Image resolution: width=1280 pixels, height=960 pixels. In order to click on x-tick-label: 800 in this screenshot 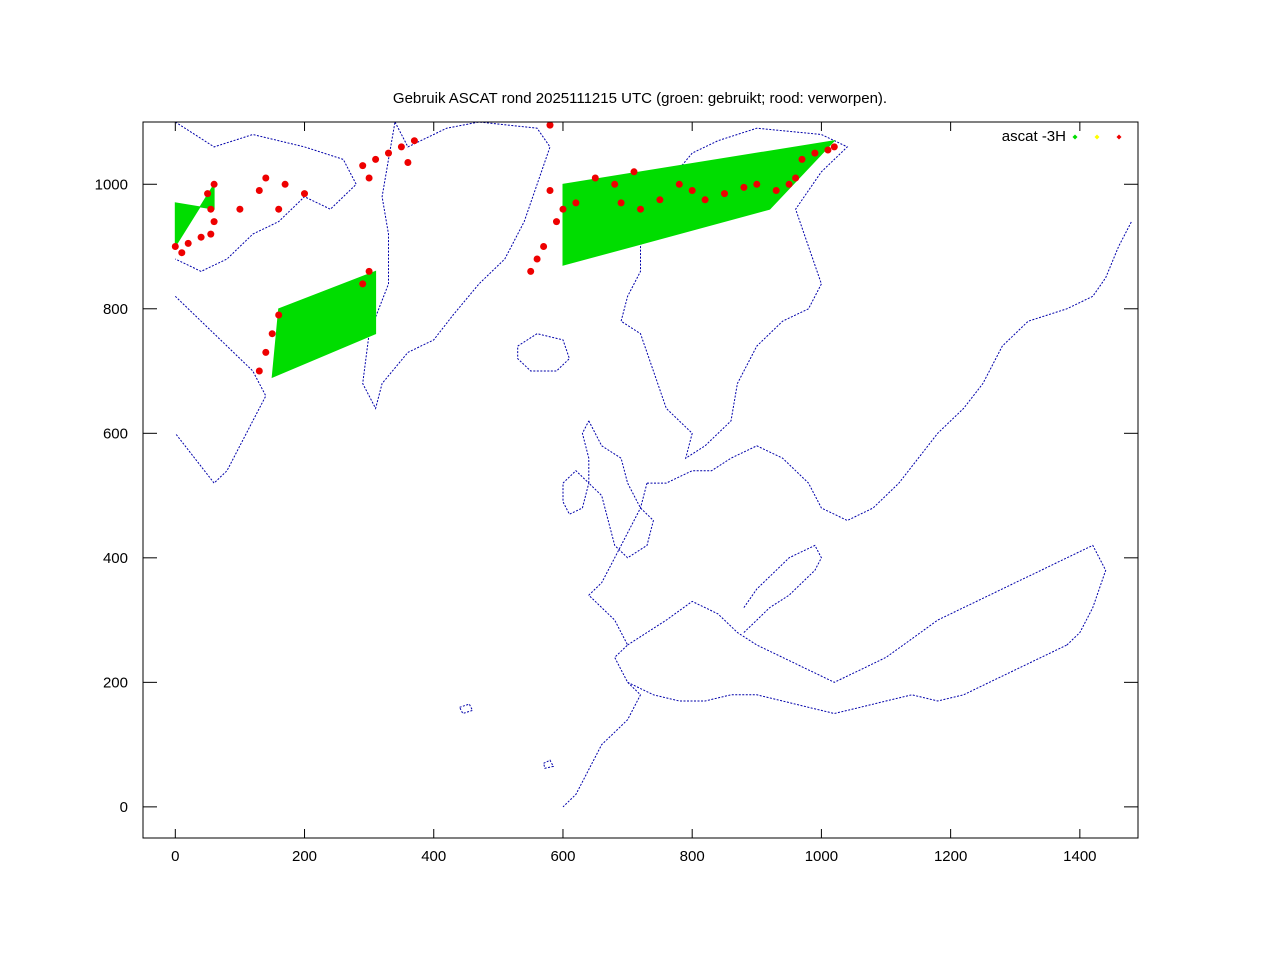, I will do `click(692, 856)`.